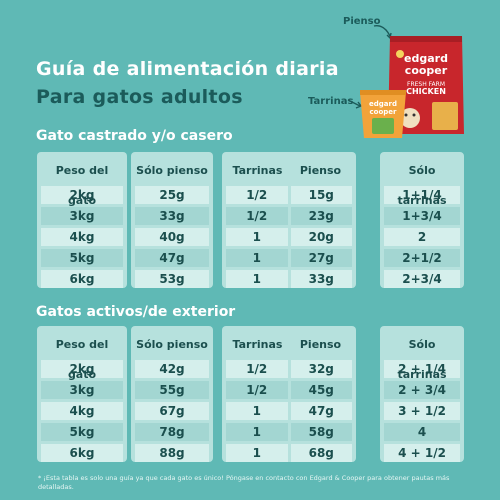 The image size is (500, 500). What do you see at coordinates (289, 237) in the screenshot?
I see `table-row: 1 20g` at bounding box center [289, 237].